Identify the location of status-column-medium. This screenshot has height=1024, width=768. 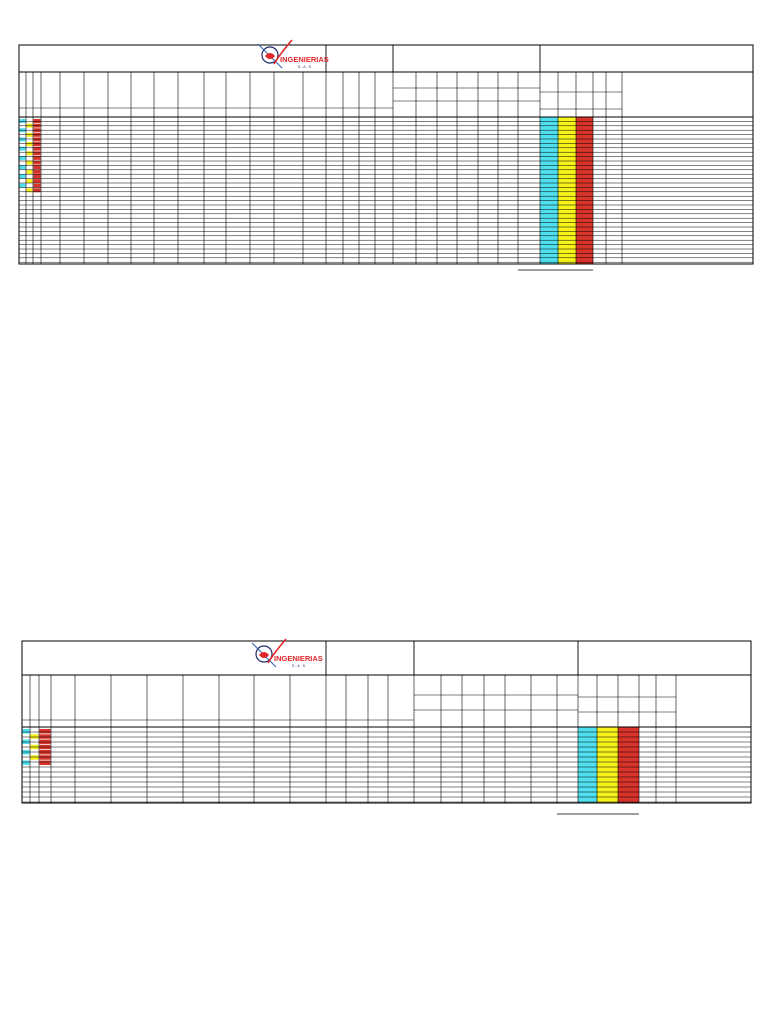
(607, 765).